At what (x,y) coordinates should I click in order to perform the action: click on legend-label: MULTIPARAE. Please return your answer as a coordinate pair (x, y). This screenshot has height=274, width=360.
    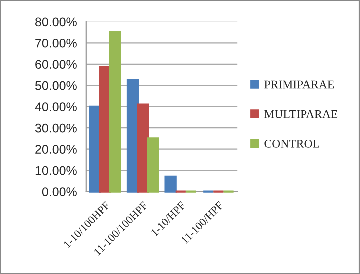
    Looking at the image, I should click on (301, 114).